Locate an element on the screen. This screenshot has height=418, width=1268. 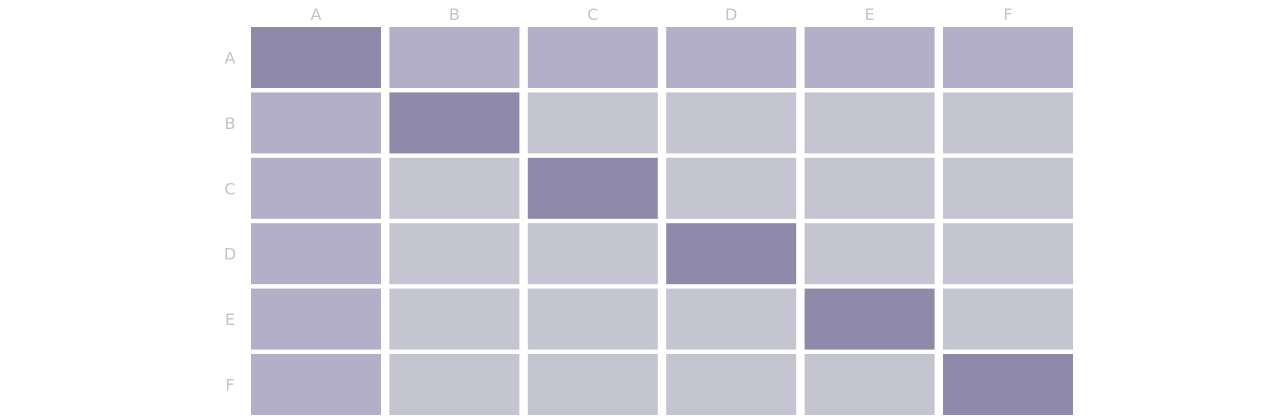
y-tick-label-b: B is located at coordinates (230, 123).